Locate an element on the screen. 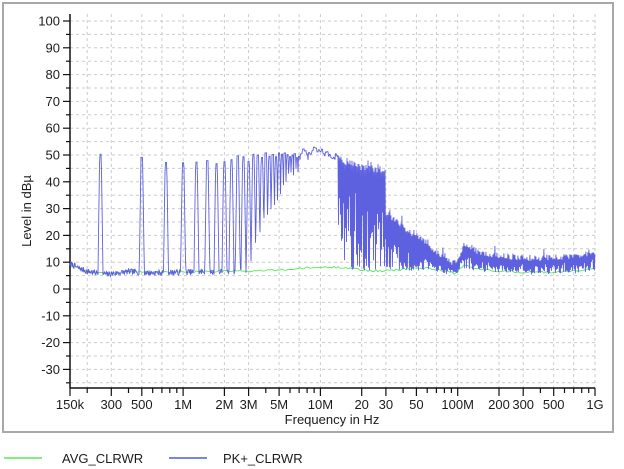  x-tick-label: 100M is located at coordinates (457, 404).